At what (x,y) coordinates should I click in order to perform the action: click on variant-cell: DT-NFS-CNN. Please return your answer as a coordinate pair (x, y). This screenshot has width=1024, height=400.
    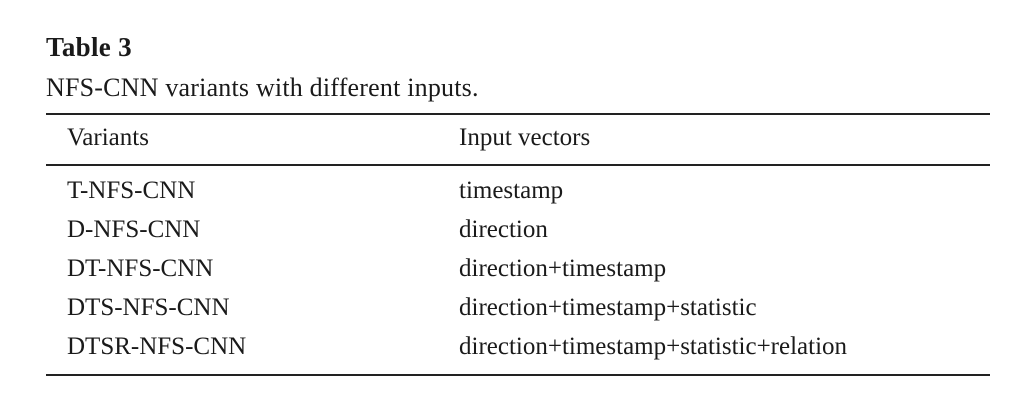
    Looking at the image, I should click on (140, 268).